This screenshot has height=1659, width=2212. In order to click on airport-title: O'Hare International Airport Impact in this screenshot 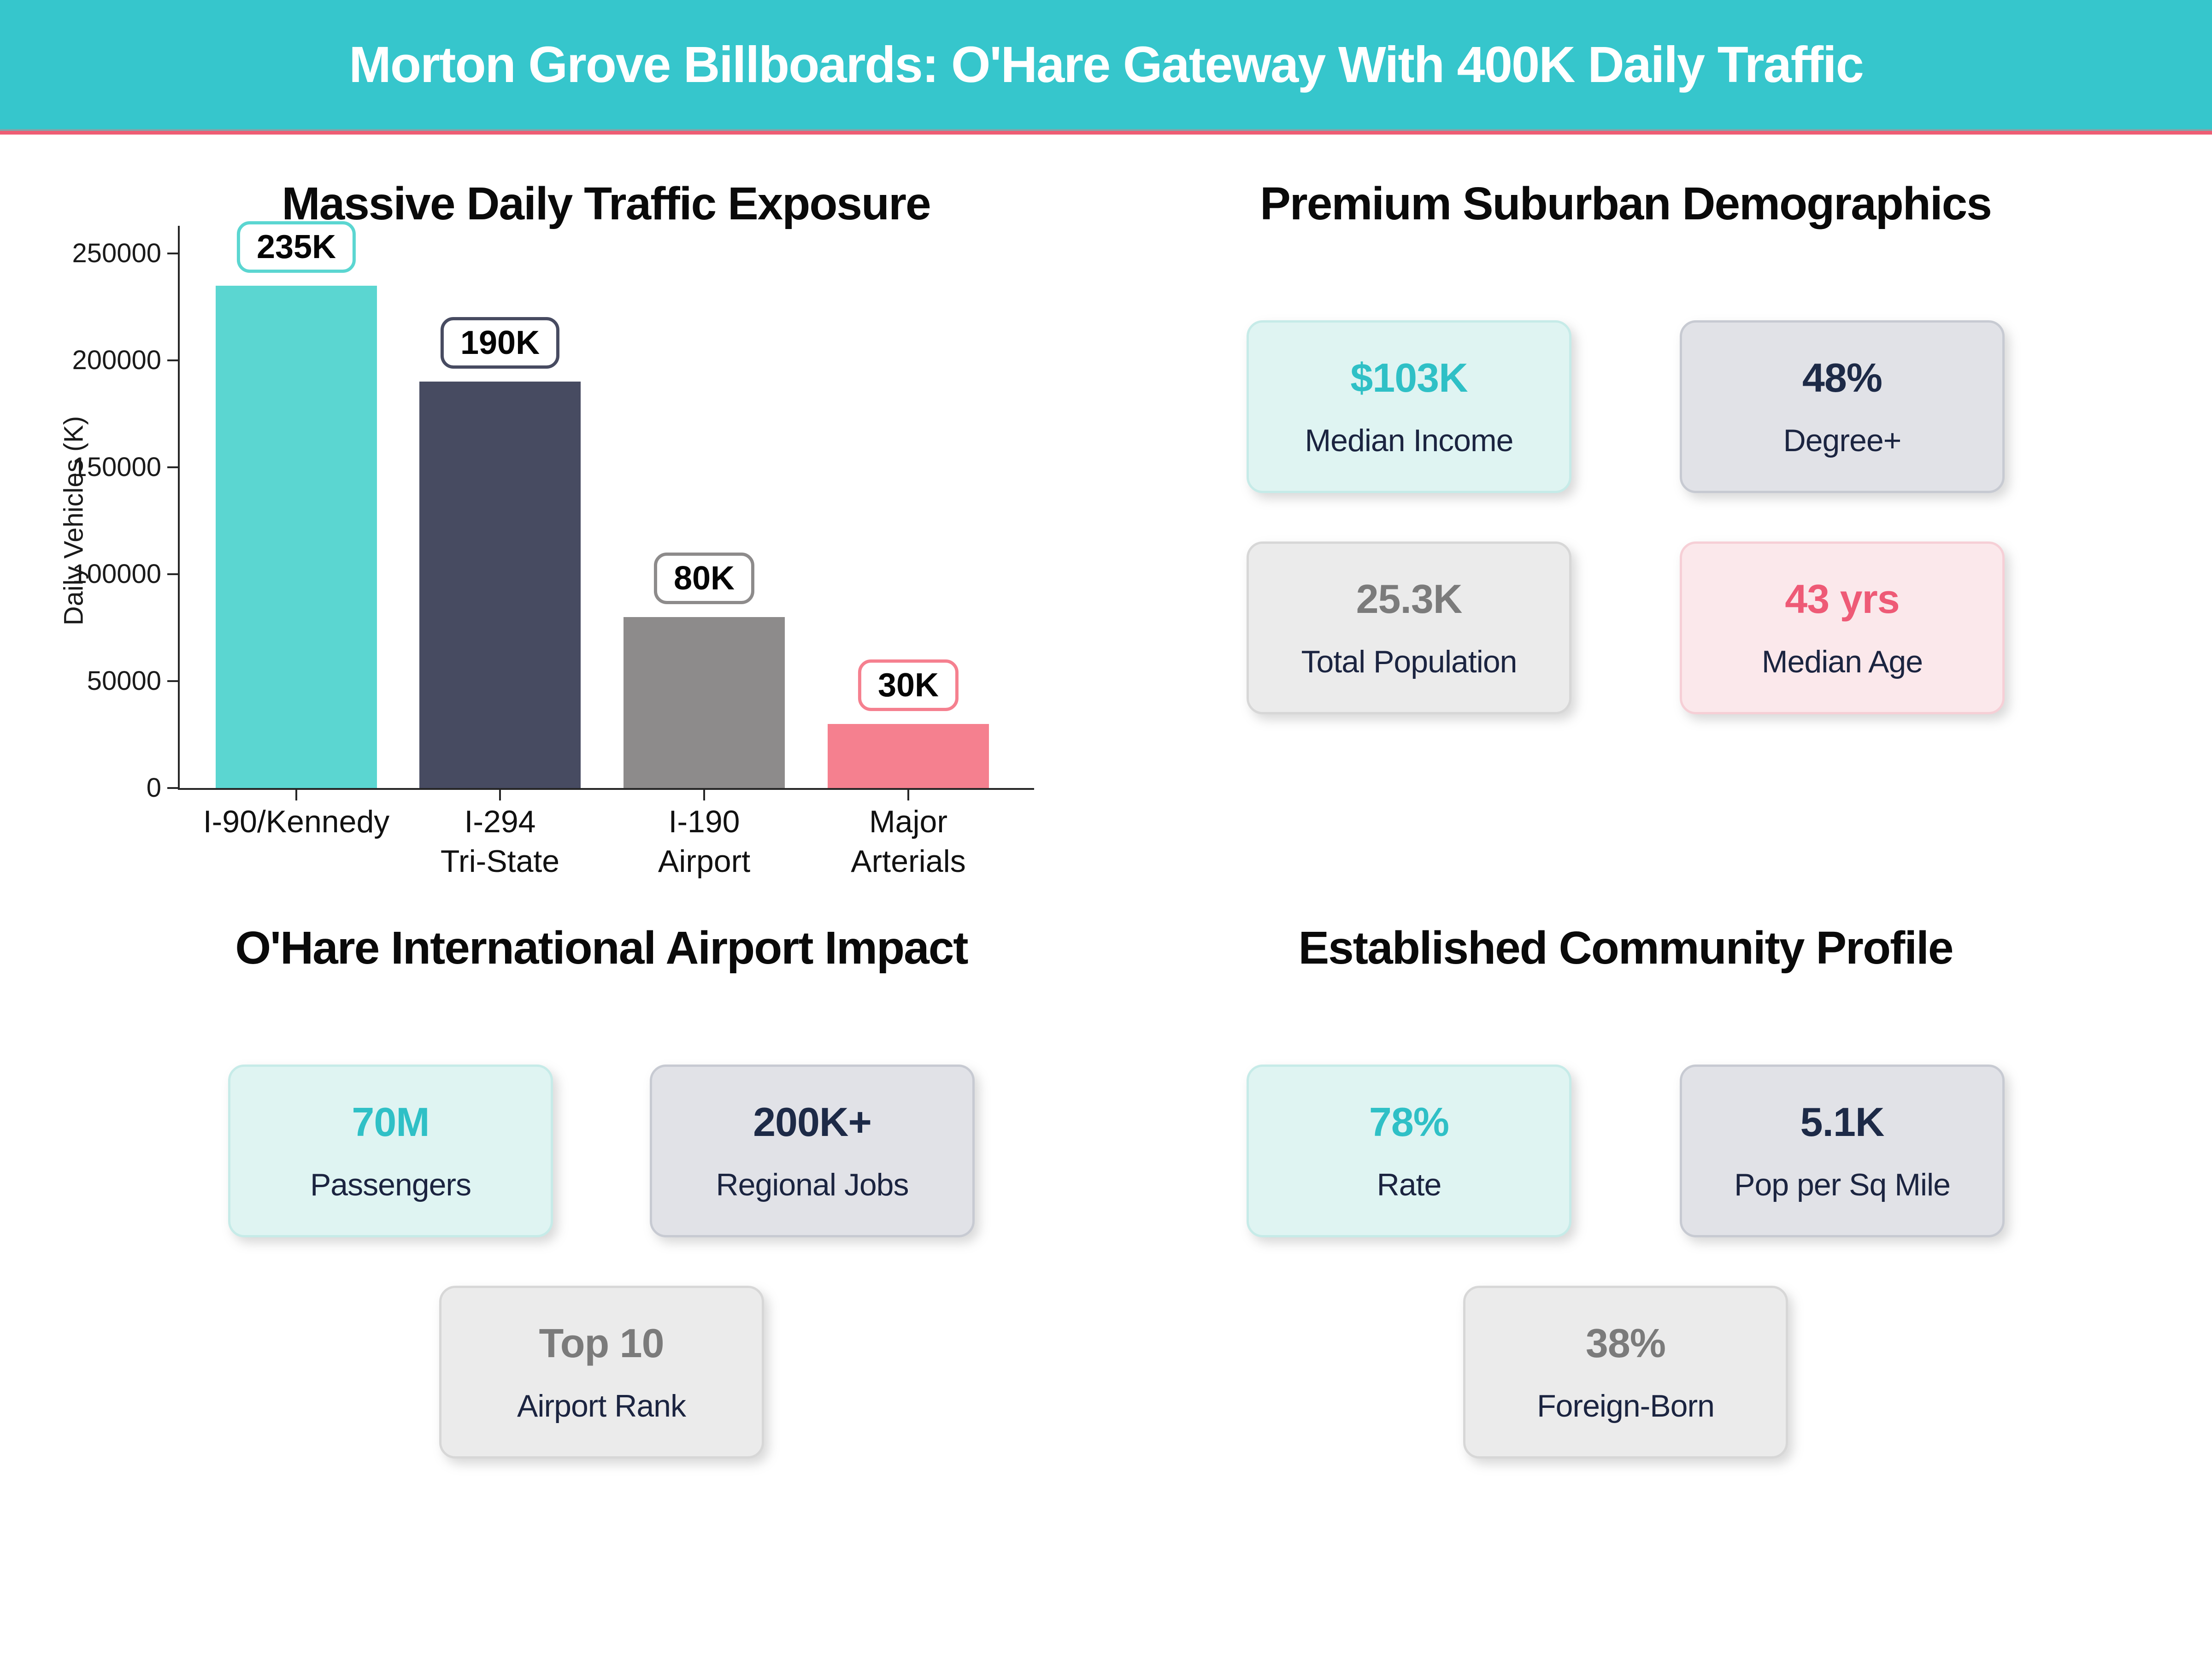, I will do `click(601, 948)`.